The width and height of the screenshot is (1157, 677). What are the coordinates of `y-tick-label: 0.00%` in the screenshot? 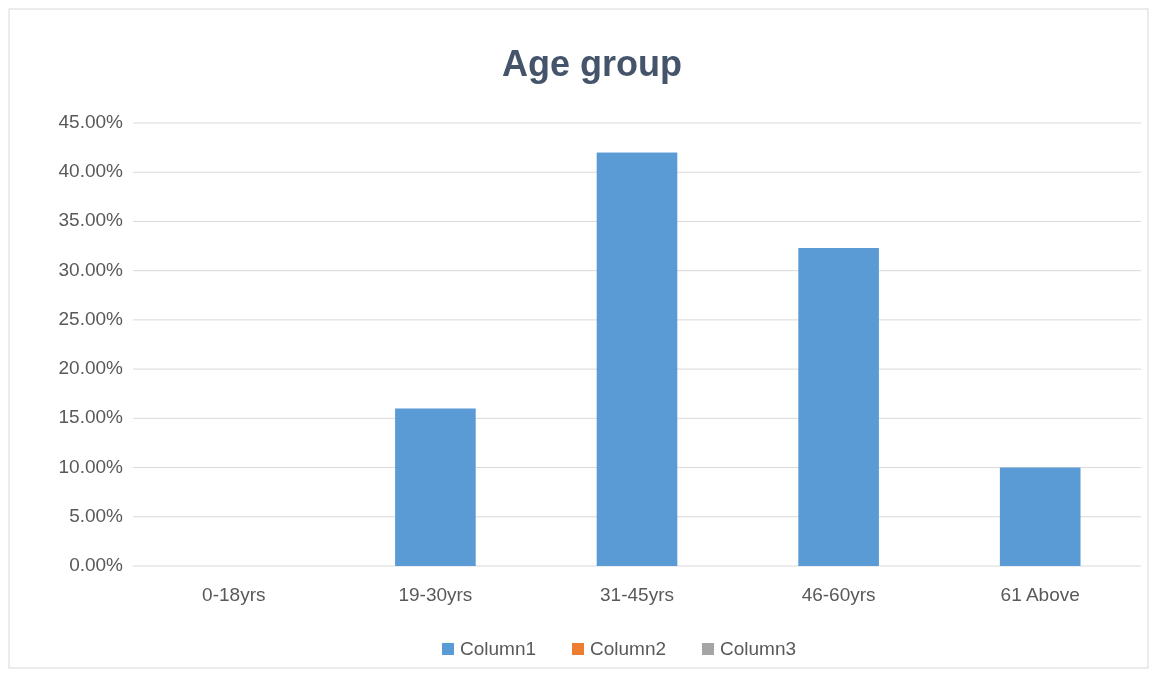 It's located at (96, 565).